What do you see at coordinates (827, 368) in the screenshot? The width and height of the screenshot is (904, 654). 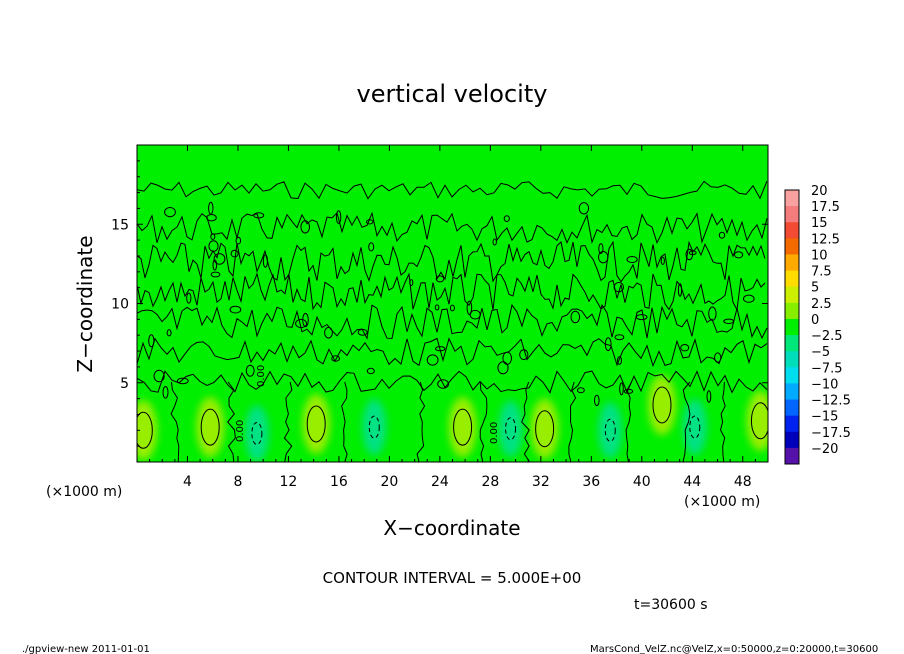 I see `colorbar-label: −7.5` at bounding box center [827, 368].